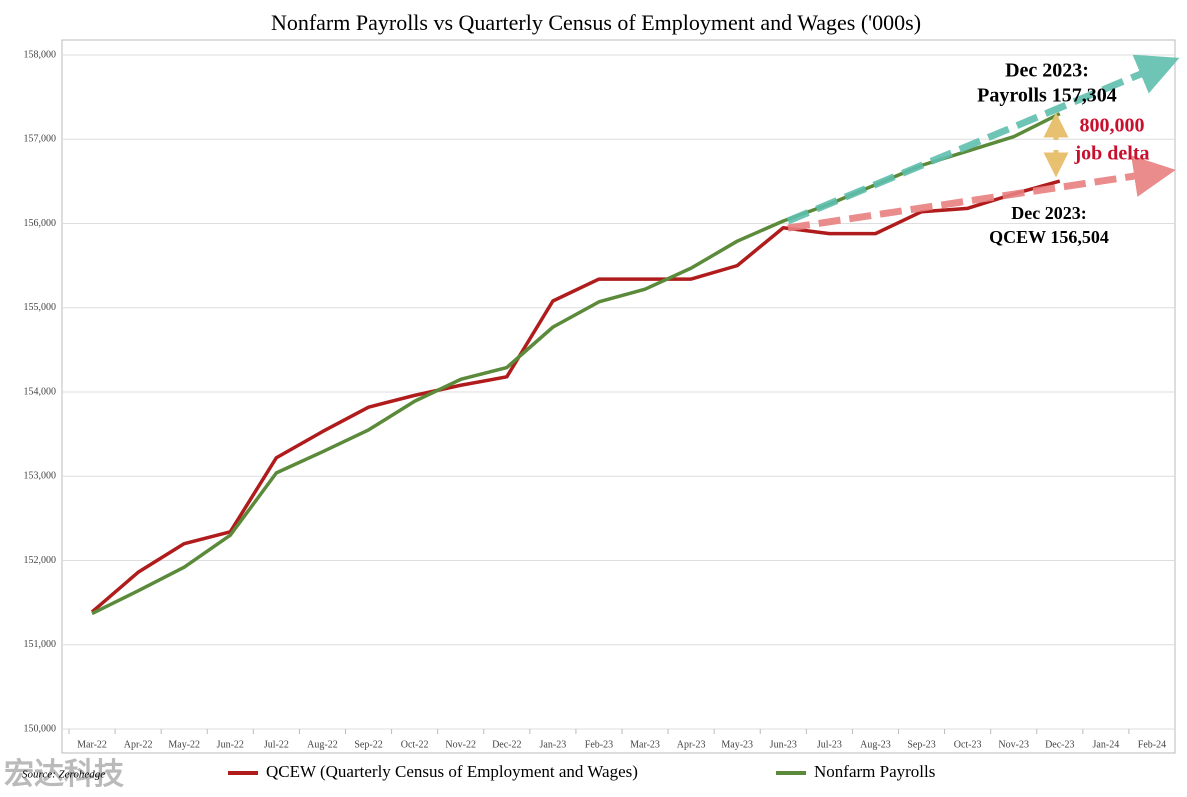  What do you see at coordinates (40, 223) in the screenshot?
I see `y-tick-label: 156,000` at bounding box center [40, 223].